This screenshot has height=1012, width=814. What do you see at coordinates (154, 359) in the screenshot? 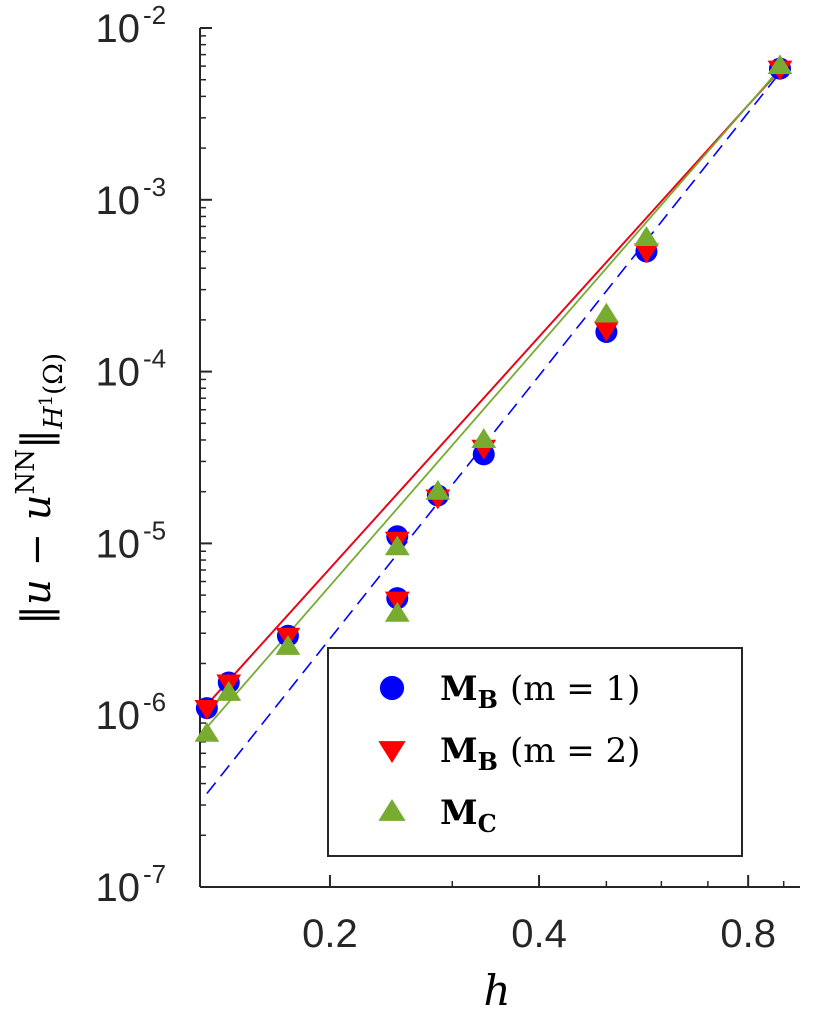
I see `y-tick-exponent: -4` at bounding box center [154, 359].